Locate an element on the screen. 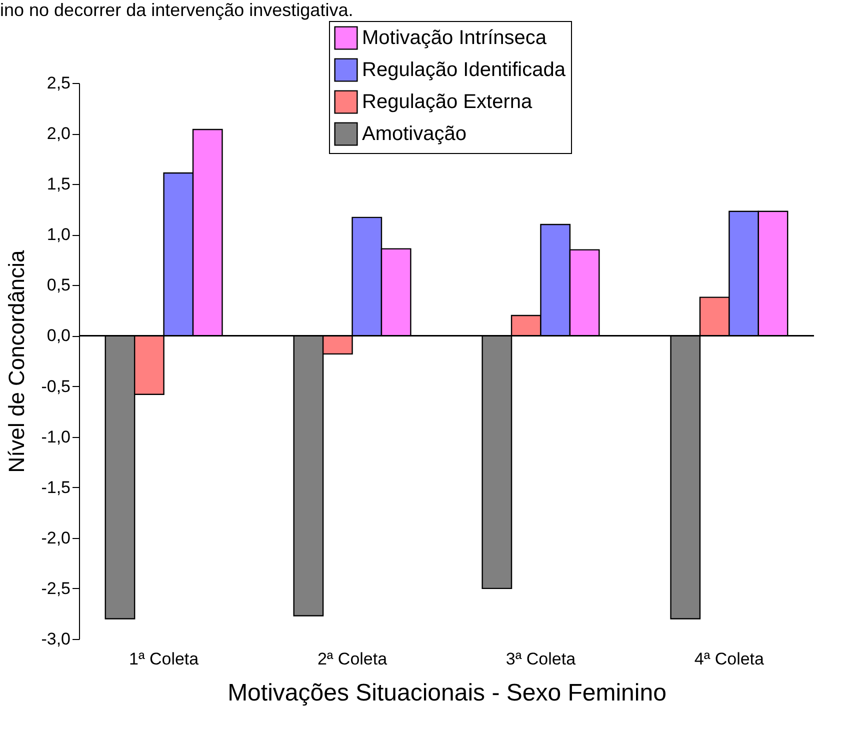  y-tick-label: -0,5 is located at coordinates (55, 386).